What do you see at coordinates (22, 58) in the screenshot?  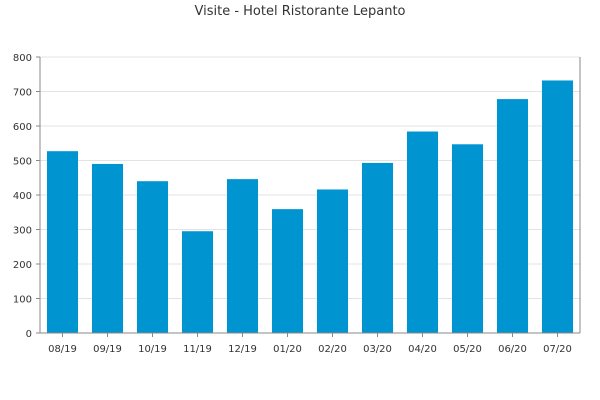 I see `y-tick-label: 800` at bounding box center [22, 58].